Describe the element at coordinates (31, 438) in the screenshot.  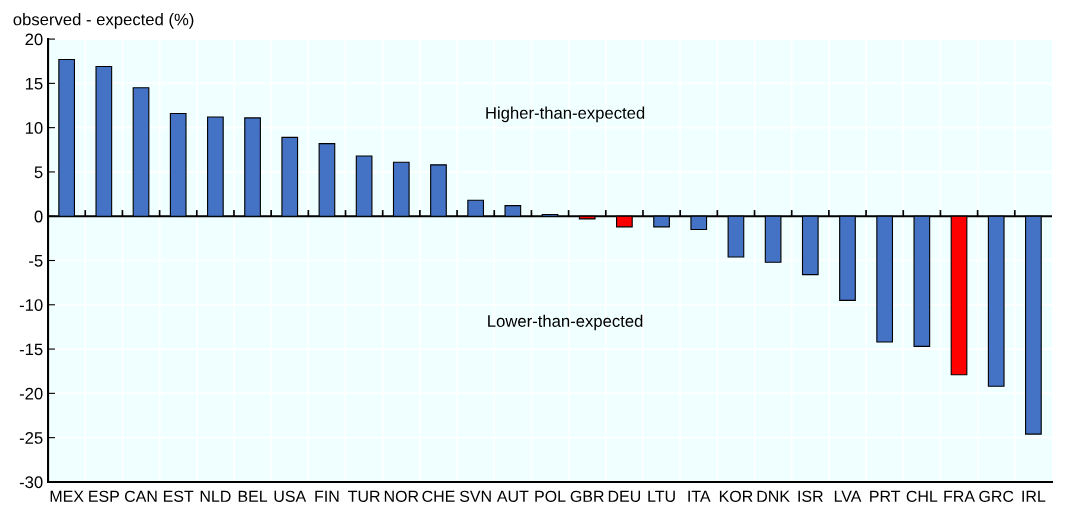
I see `y-tick-label: -25` at that location.